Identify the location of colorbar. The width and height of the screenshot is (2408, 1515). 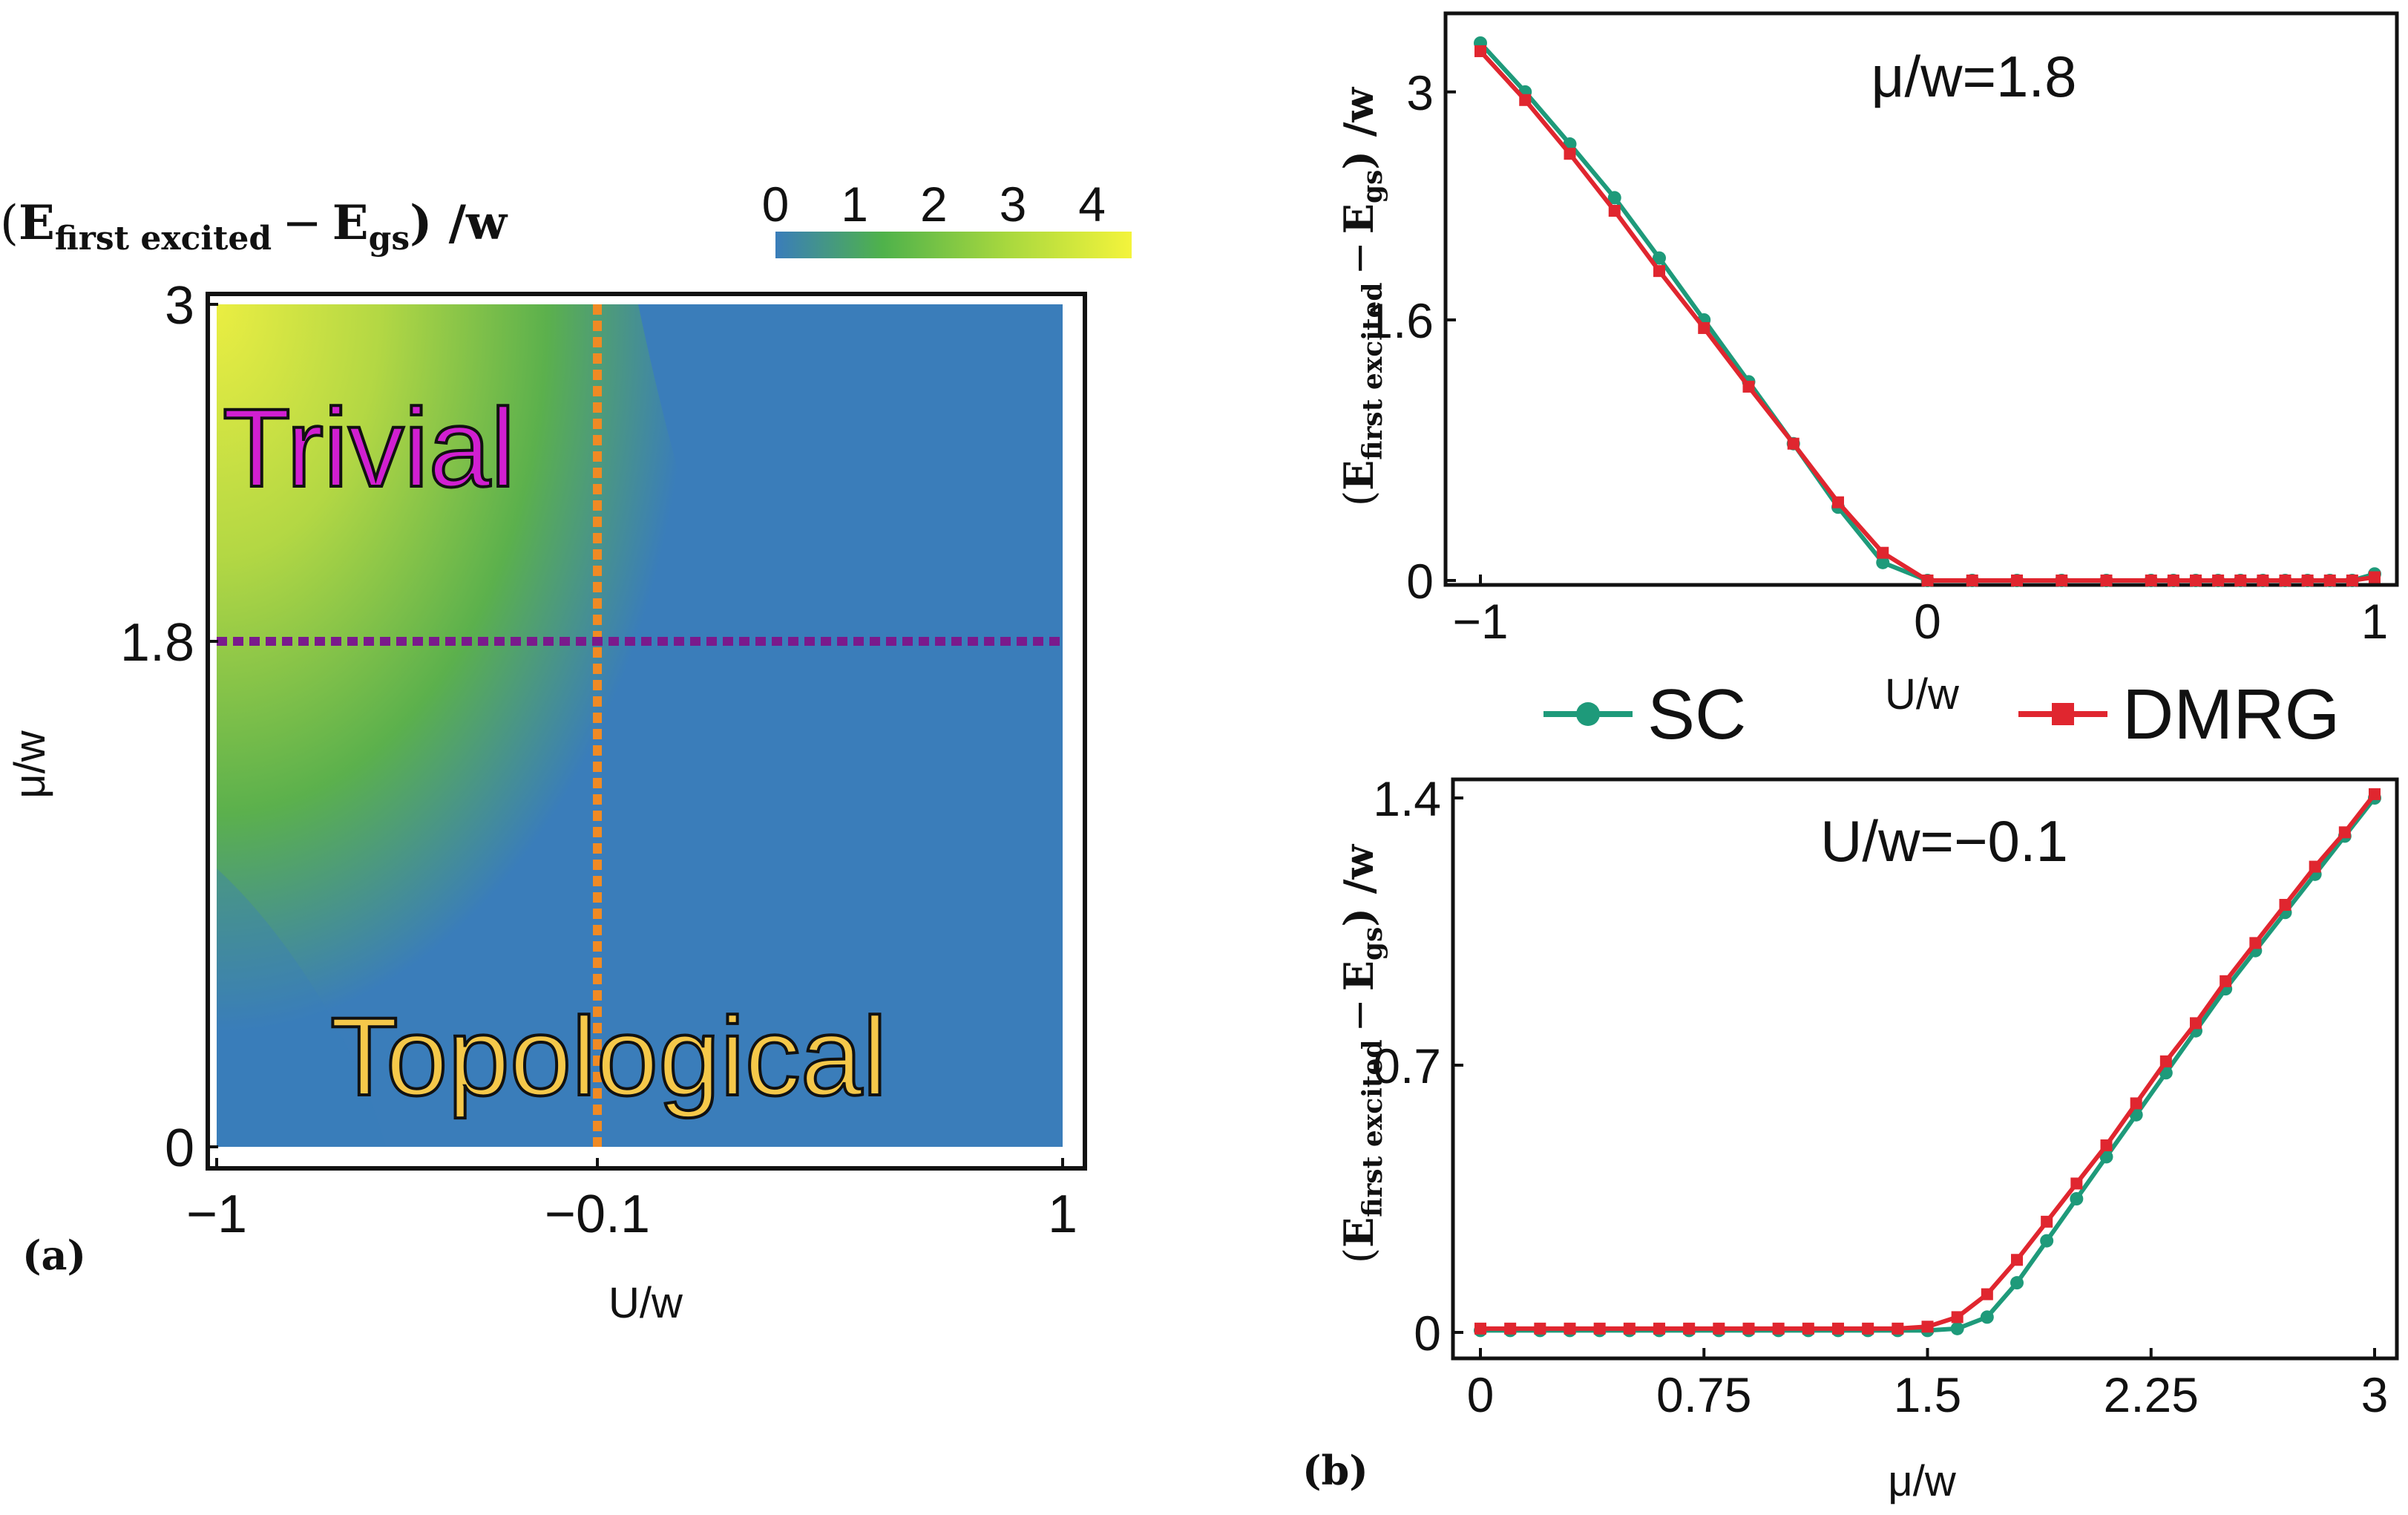
(953, 245).